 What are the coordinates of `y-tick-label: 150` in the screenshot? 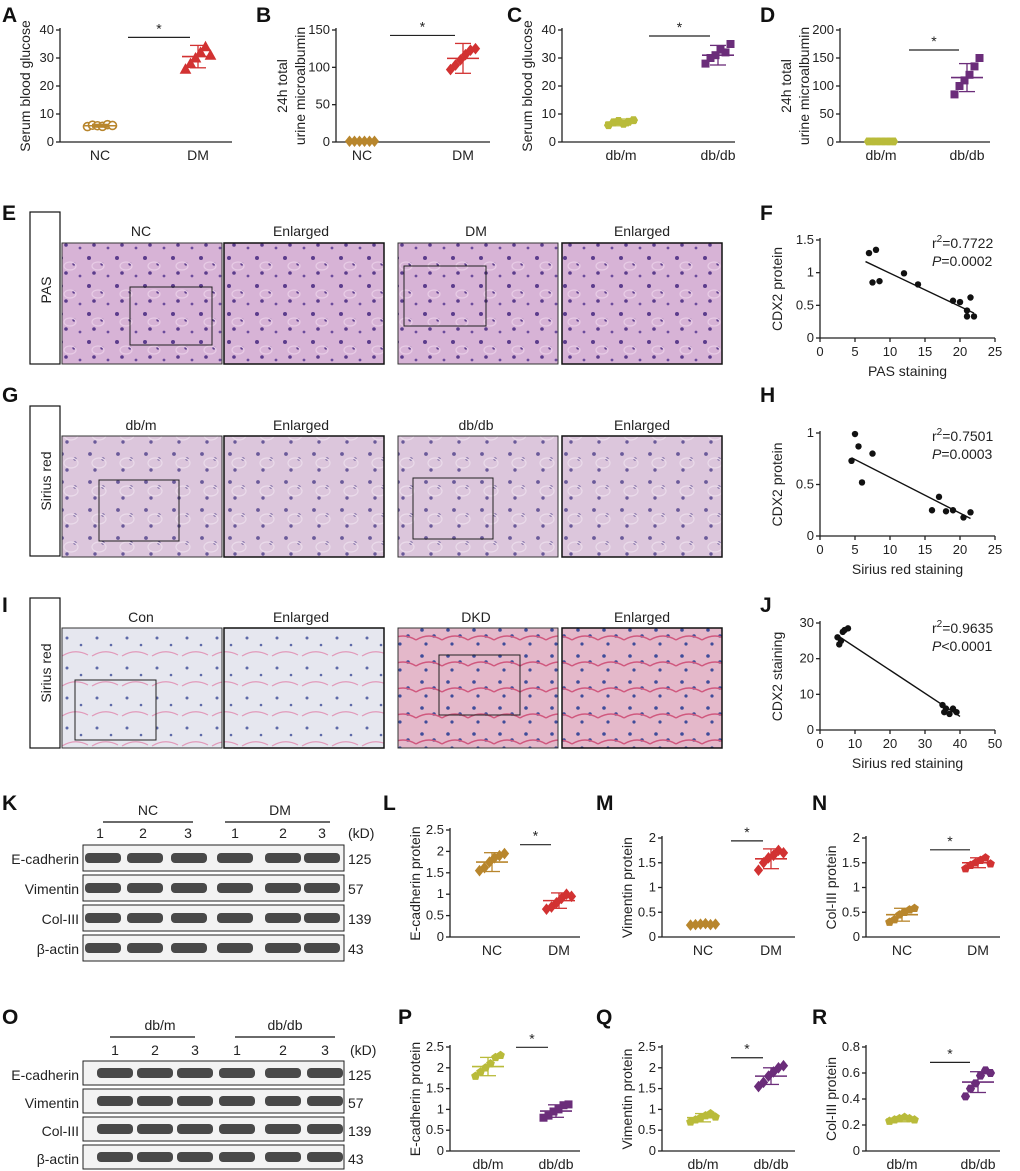 It's located at (319, 29).